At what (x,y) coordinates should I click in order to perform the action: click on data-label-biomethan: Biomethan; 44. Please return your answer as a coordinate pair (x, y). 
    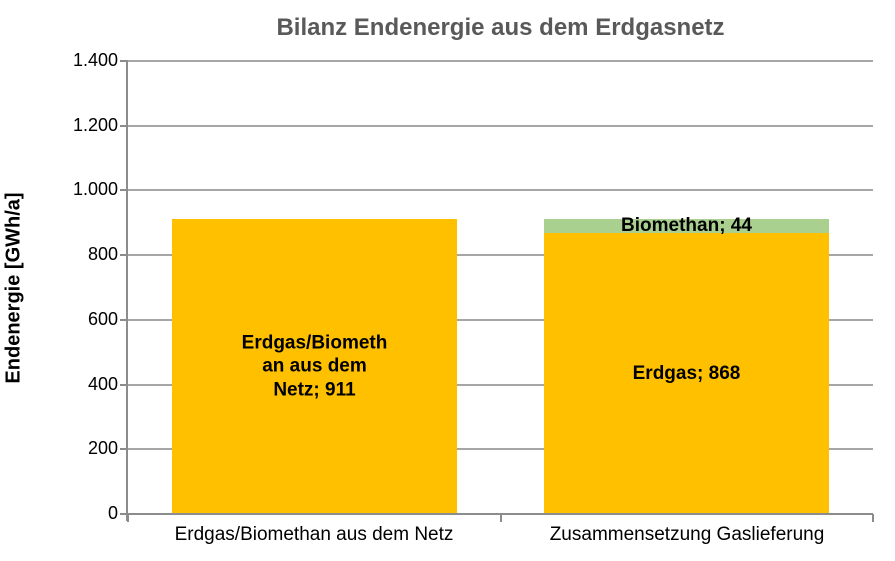
    Looking at the image, I should click on (686, 226).